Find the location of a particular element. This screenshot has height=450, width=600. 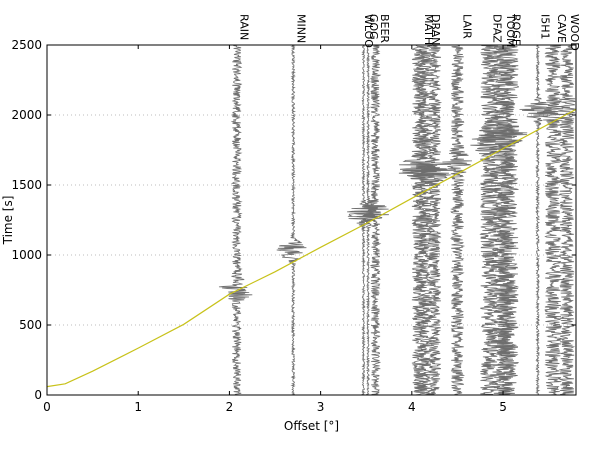

station-label: RAIN is located at coordinates (244, 27).